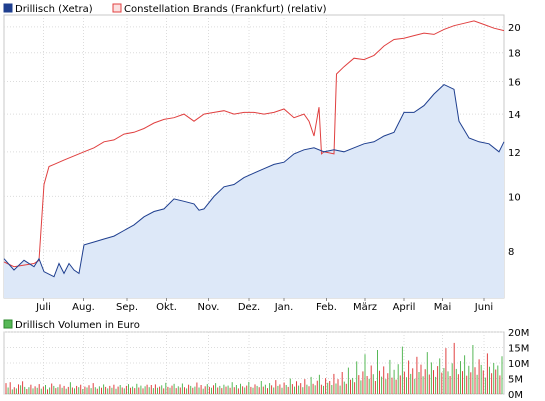  What do you see at coordinates (284, 307) in the screenshot?
I see `main-x-tick-label: Jan.` at bounding box center [284, 307].